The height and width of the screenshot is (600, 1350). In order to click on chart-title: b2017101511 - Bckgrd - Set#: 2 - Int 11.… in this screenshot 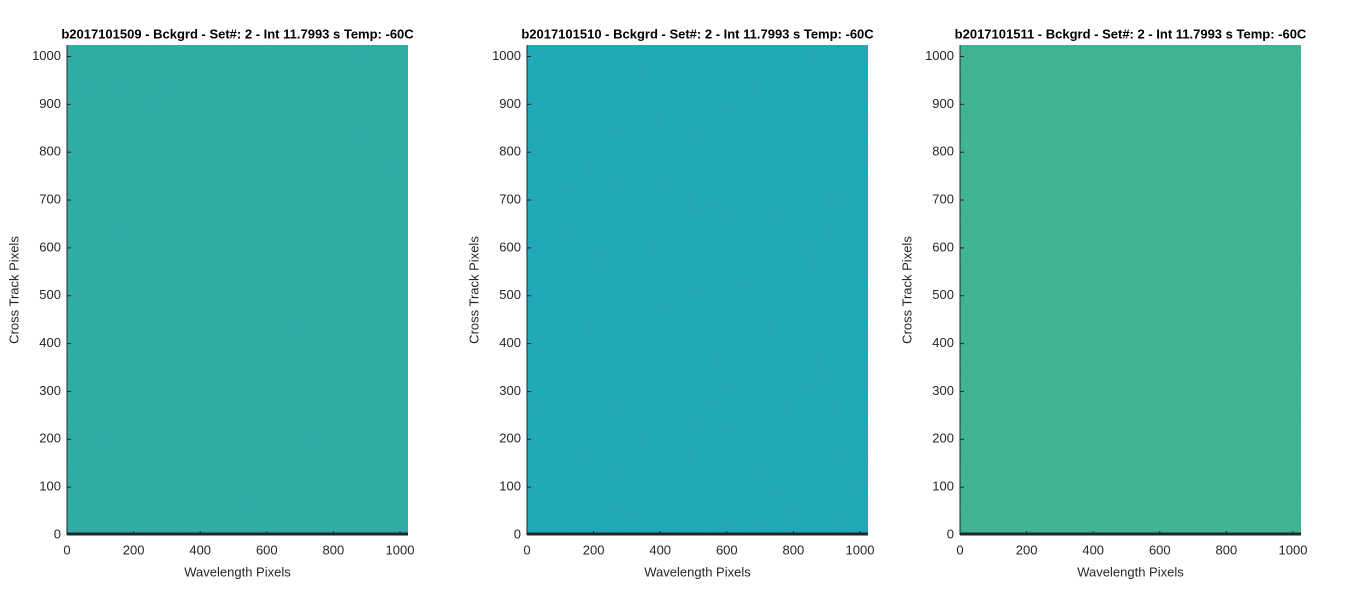, I will do `click(1131, 33)`.